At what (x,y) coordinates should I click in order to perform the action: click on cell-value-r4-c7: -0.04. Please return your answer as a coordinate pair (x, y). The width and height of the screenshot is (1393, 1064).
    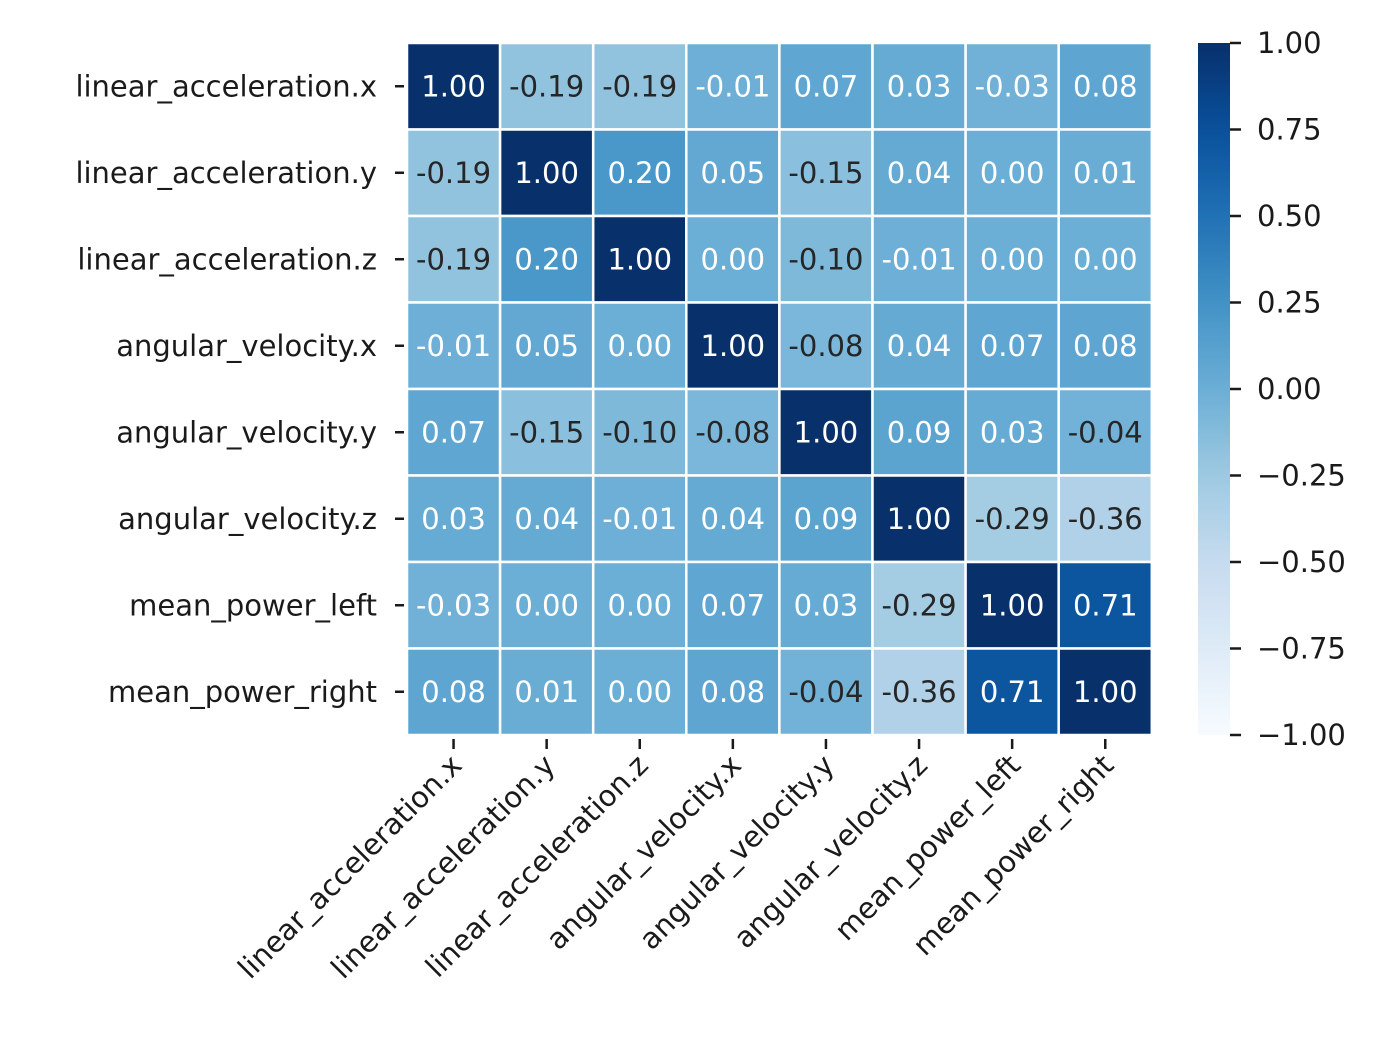
    Looking at the image, I should click on (1105, 432).